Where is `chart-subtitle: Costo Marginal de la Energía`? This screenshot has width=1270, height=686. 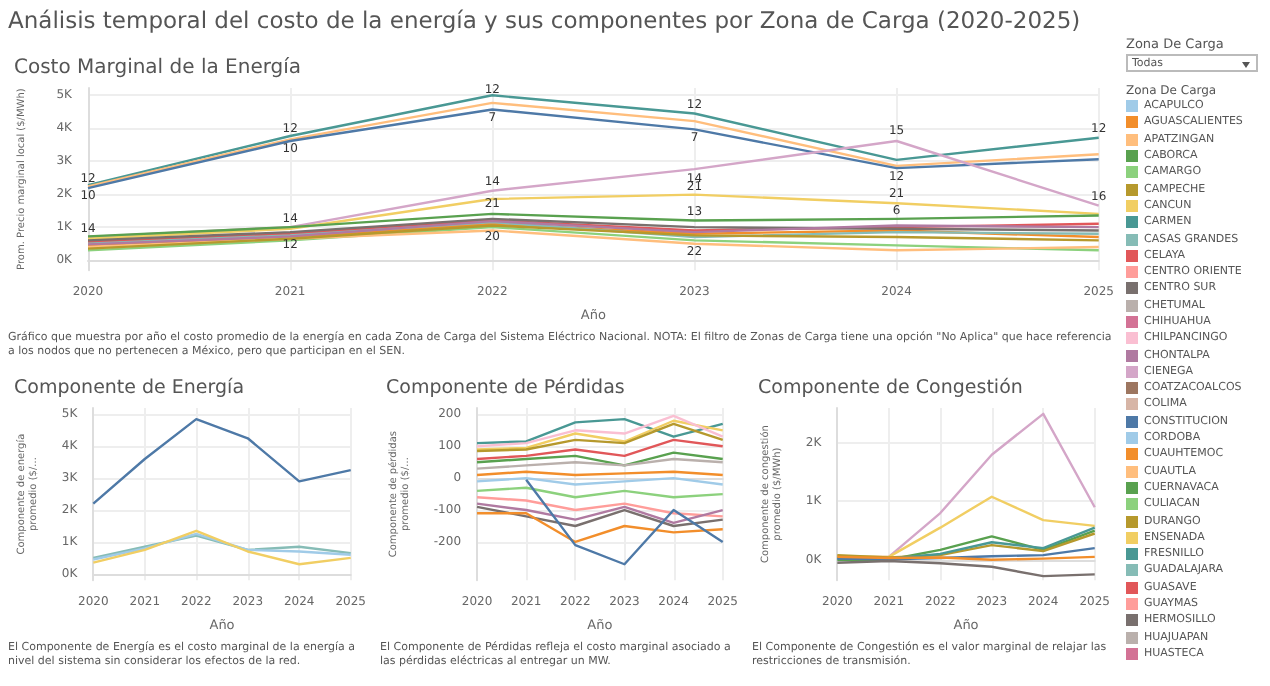 chart-subtitle: Costo Marginal de la Energía is located at coordinates (158, 68).